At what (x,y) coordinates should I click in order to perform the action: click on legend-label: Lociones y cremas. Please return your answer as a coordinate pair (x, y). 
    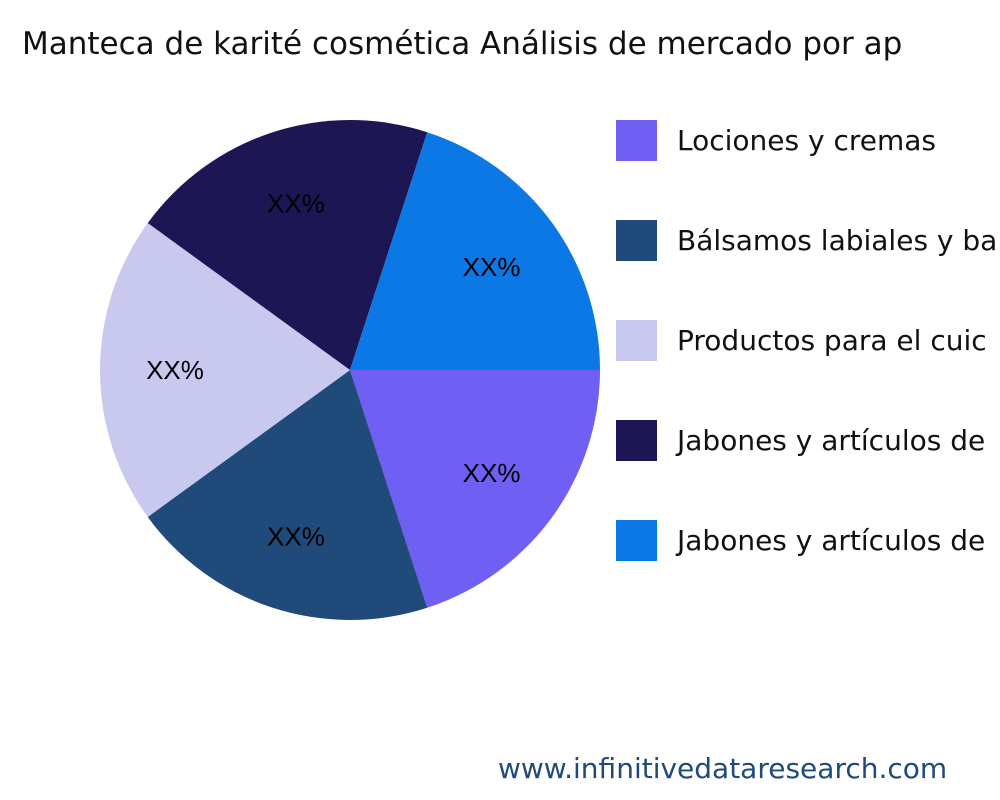
    Looking at the image, I should click on (807, 140).